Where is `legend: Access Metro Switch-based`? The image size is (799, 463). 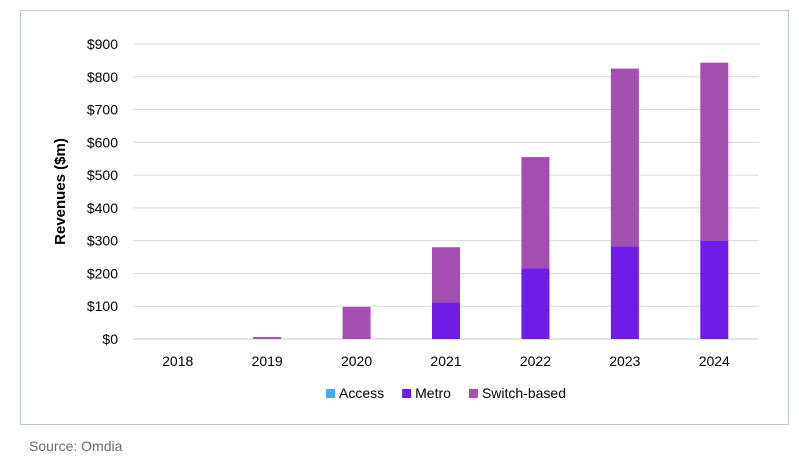
legend: Access Metro Switch-based is located at coordinates (446, 393).